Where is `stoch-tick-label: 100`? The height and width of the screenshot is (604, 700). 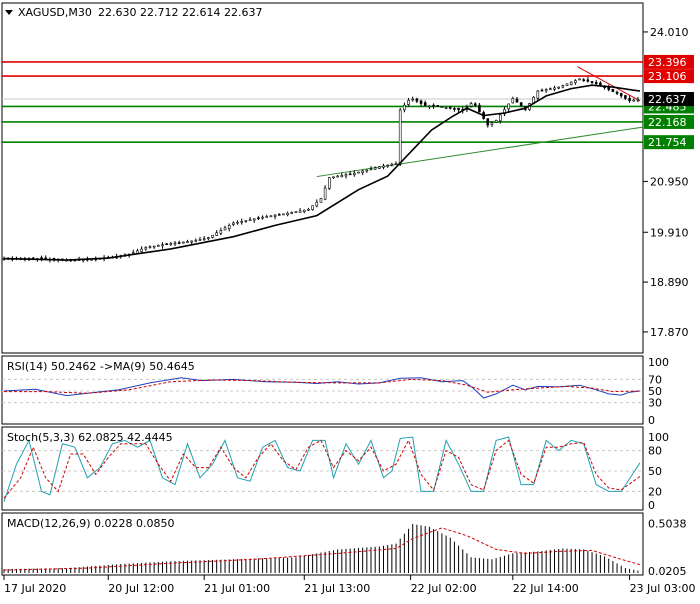 stoch-tick-label: 100 is located at coordinates (658, 437).